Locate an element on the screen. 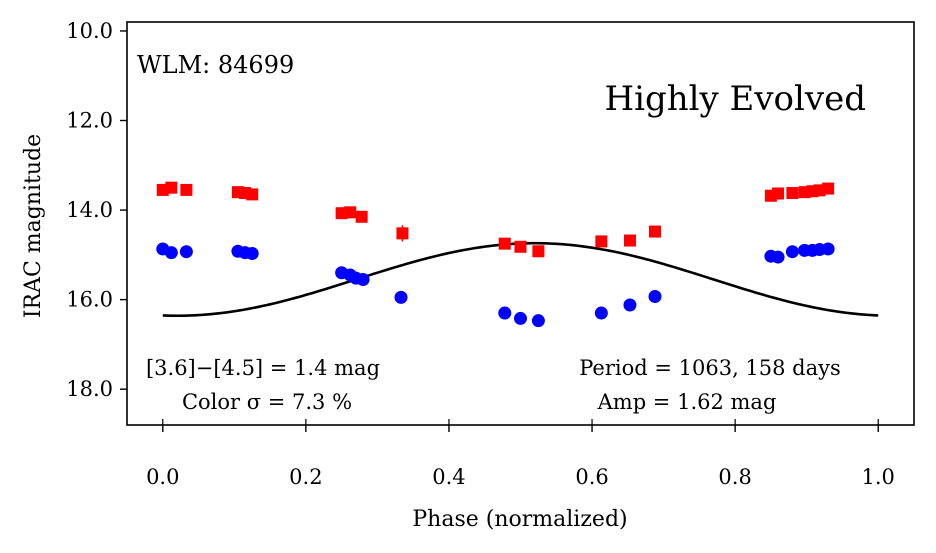  star-id-label: WLM: 84699 is located at coordinates (215, 65).